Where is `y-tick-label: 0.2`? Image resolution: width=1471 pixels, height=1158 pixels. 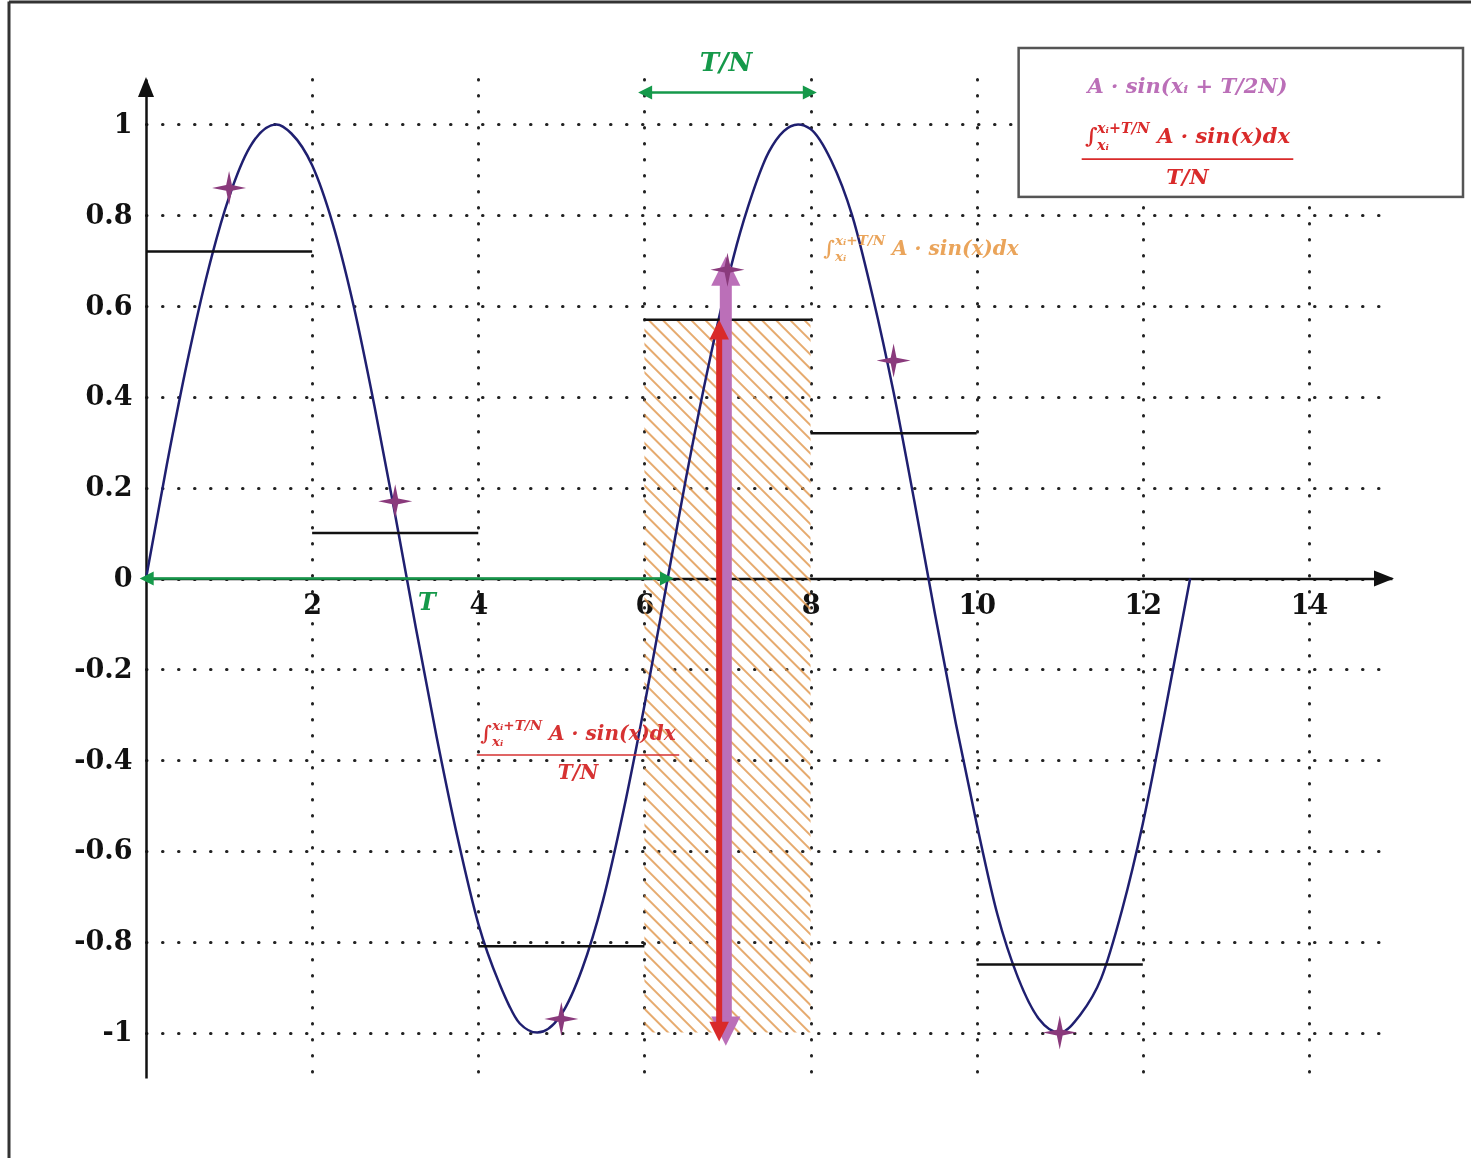
y-tick-label: 0.2 is located at coordinates (109, 487).